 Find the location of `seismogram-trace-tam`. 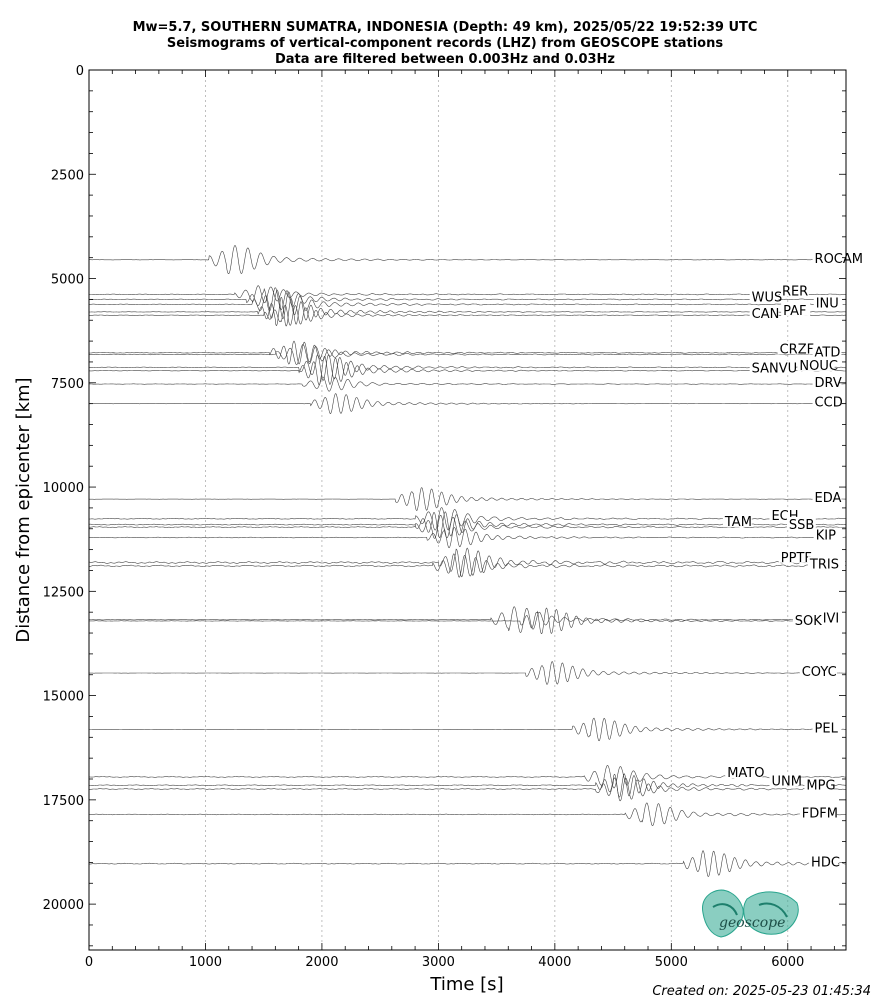

seismogram-trace-tam is located at coordinates (467, 525).